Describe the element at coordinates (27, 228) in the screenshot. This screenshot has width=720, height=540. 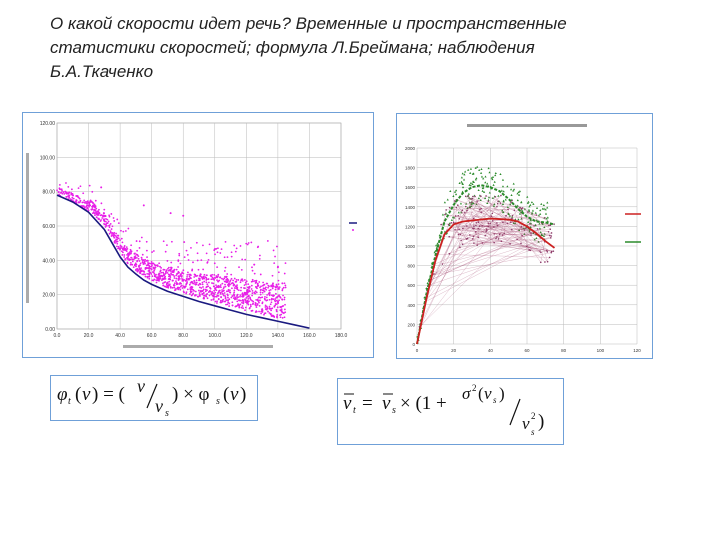
I see `y-axis-title-blur` at that location.